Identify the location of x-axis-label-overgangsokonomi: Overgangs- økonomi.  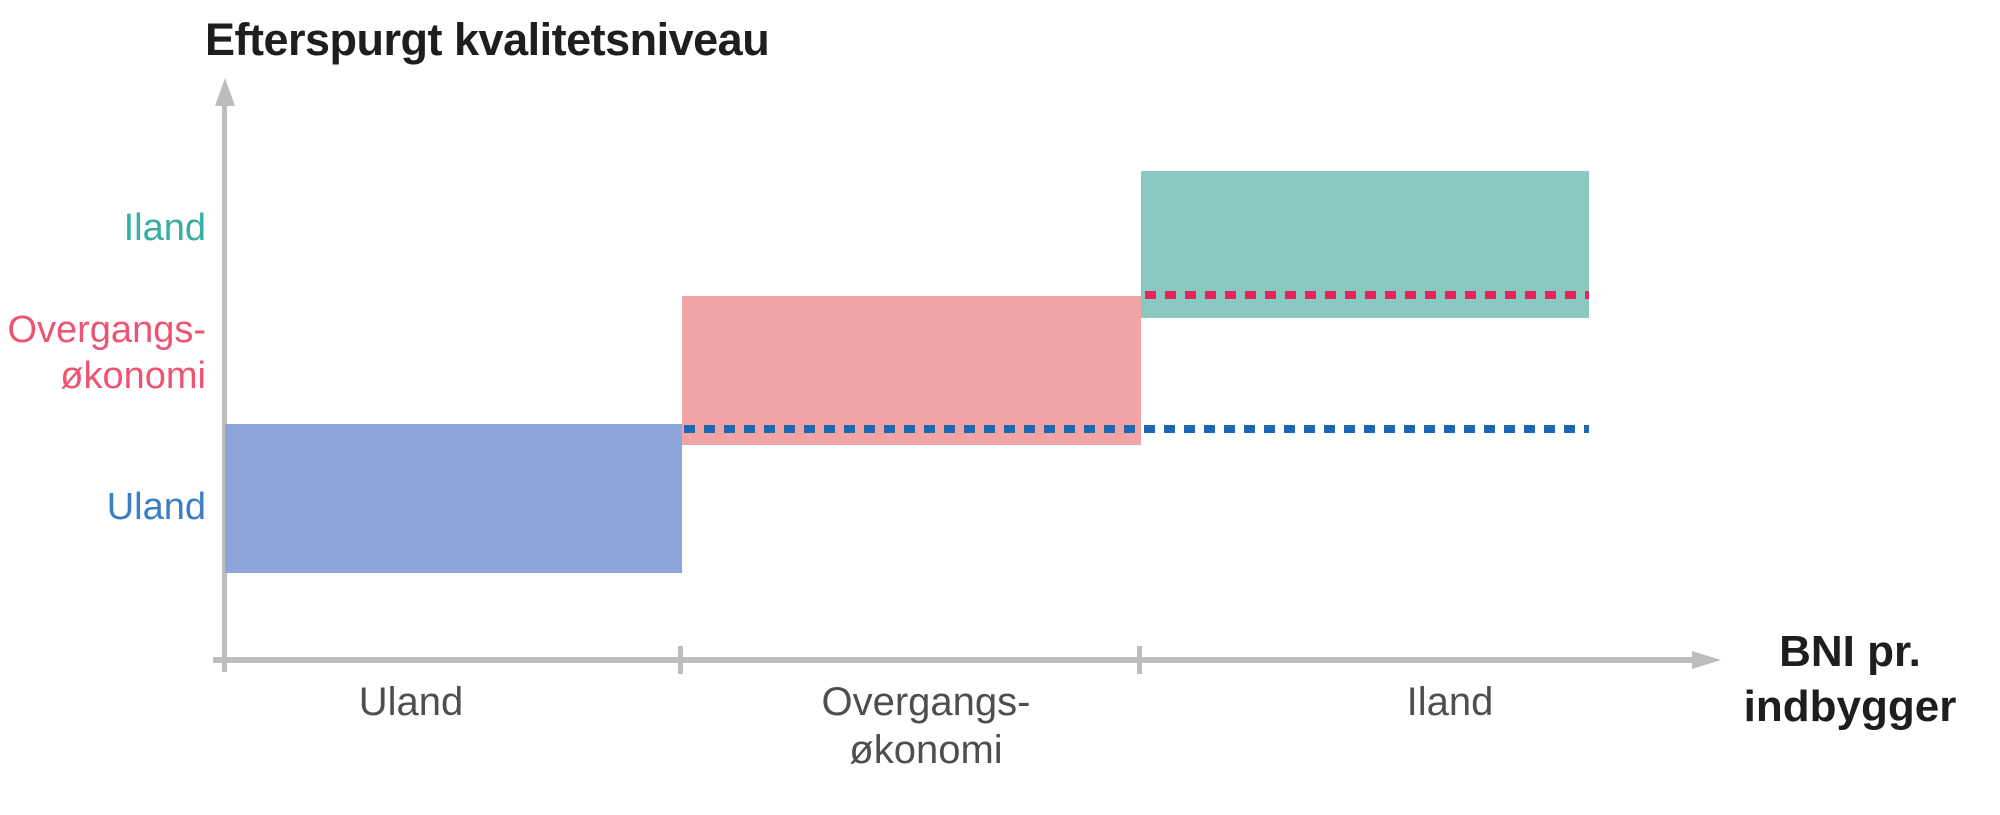
(926, 726).